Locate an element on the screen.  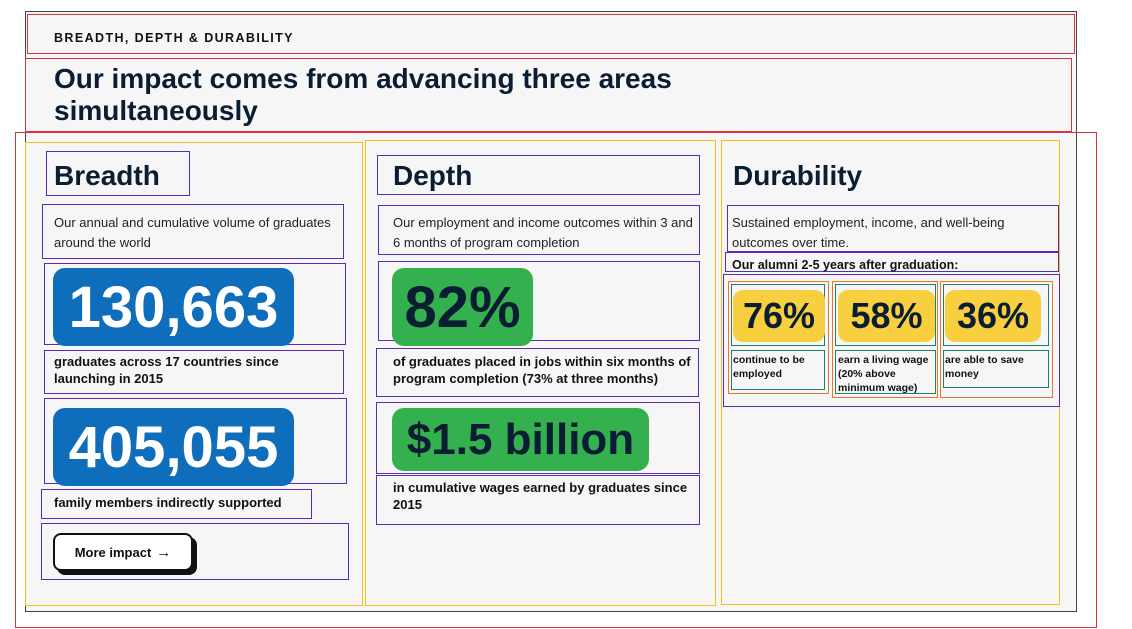
alumni-stat-2-value-outline is located at coordinates (885, 315).